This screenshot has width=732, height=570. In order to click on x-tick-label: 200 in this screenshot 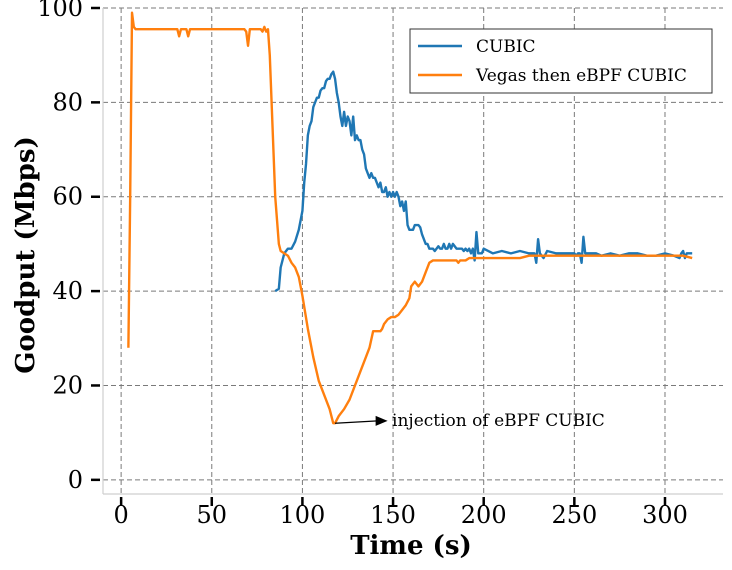, I will do `click(484, 515)`.